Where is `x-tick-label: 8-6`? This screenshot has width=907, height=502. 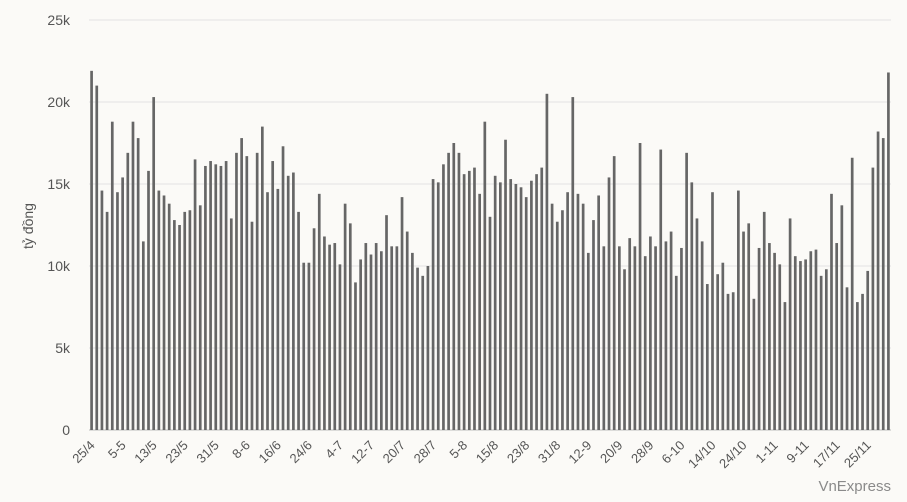
x-tick-label: 8-6 is located at coordinates (241, 450).